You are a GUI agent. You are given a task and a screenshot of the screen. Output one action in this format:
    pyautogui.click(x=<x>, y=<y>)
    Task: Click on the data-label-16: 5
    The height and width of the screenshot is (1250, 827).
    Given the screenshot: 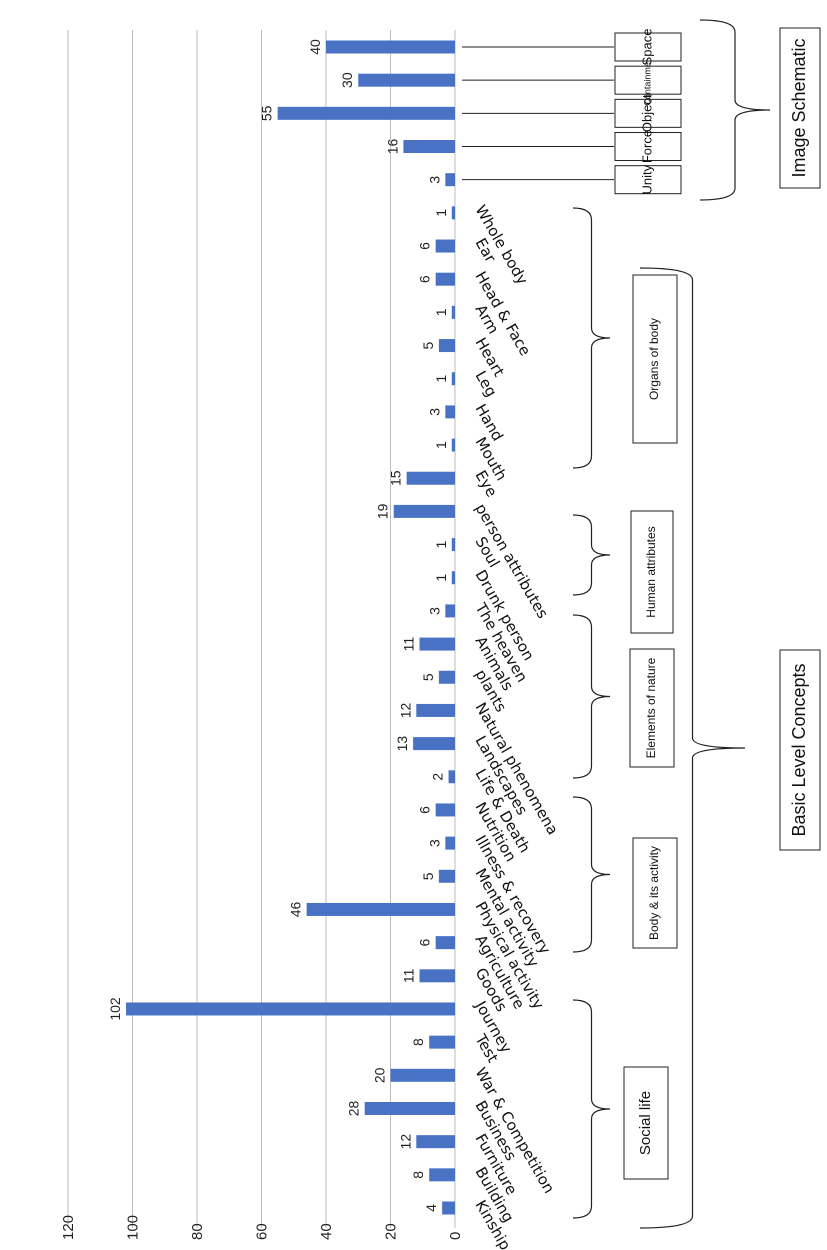 What is the action you would take?
    pyautogui.click(x=428, y=677)
    